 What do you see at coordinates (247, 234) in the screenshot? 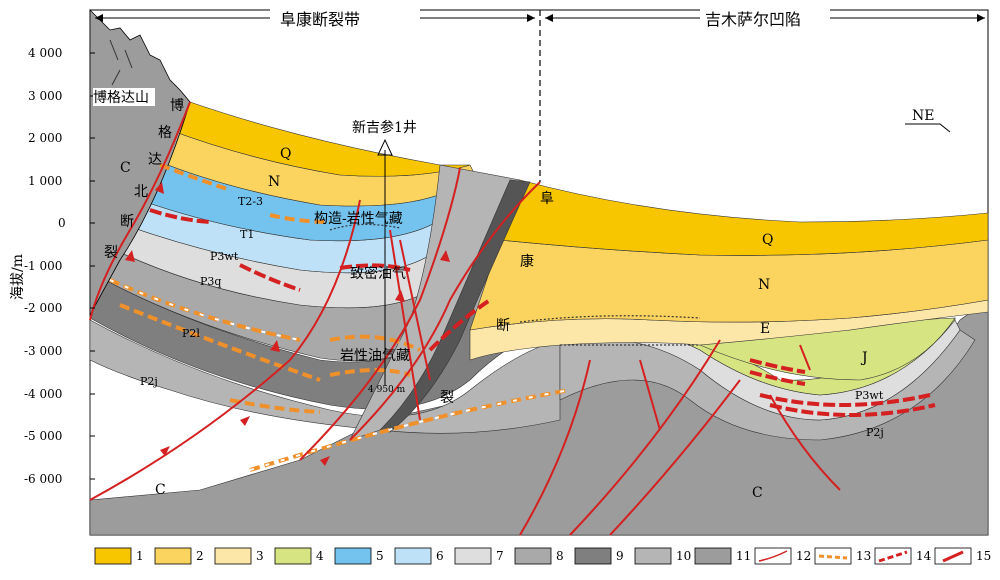
I see `svg-text: T1` at bounding box center [247, 234].